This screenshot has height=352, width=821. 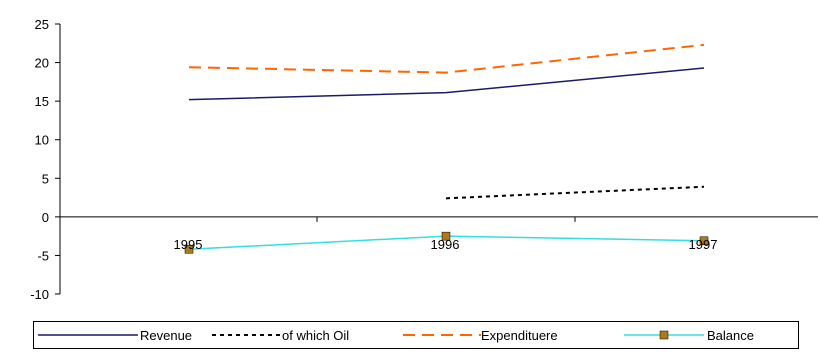 What do you see at coordinates (519, 335) in the screenshot?
I see `legend-label: Expendituere` at bounding box center [519, 335].